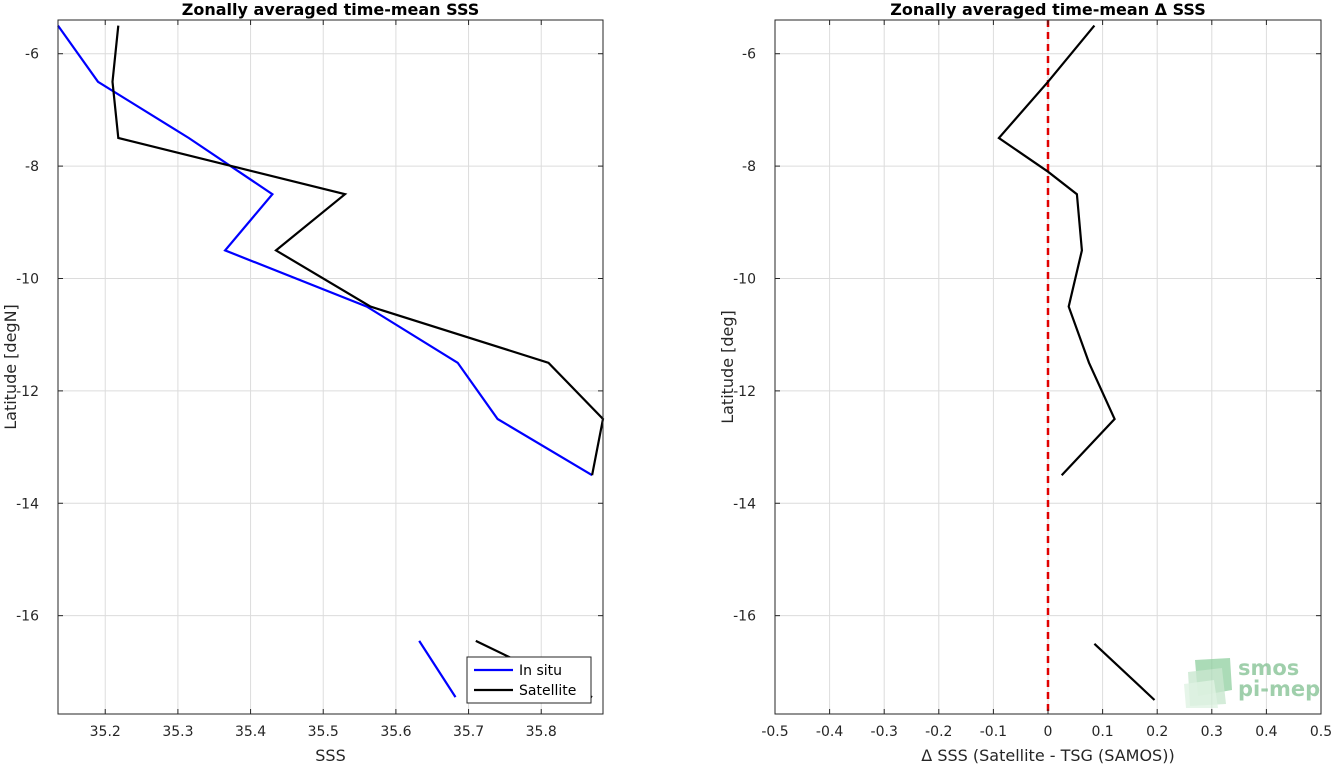 This screenshot has height=768, width=1333. I want to click on x-tick-label: 0.1, so click(1102, 732).